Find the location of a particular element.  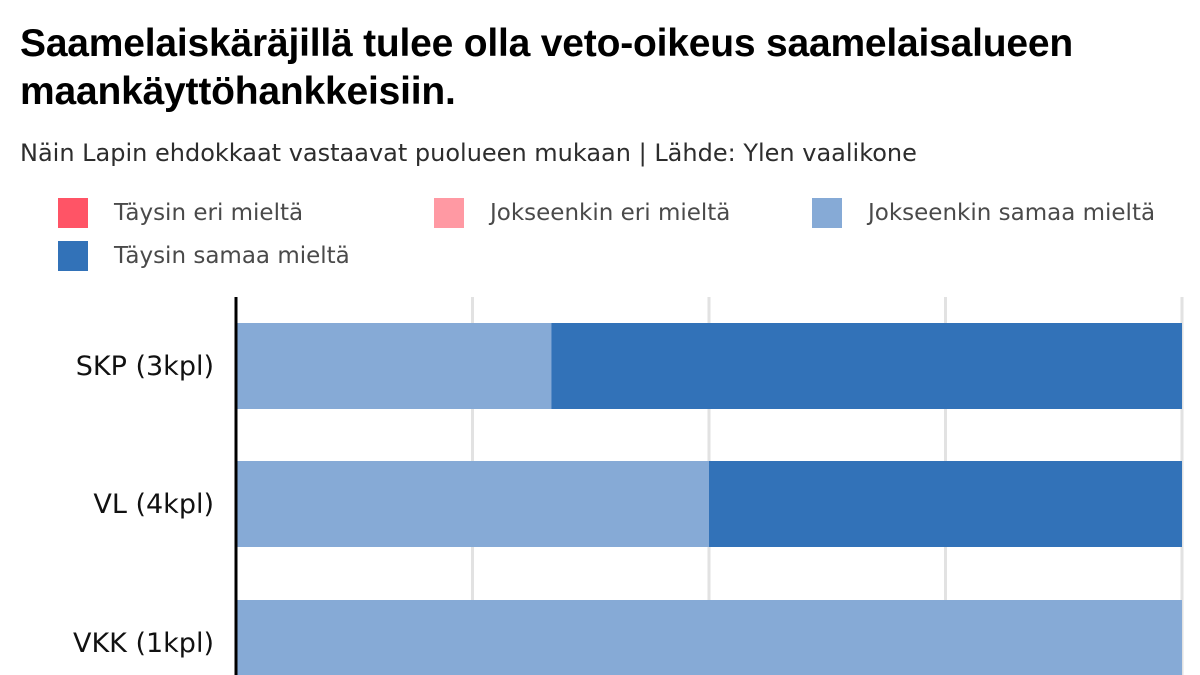

category-label: SKP (3kpl) is located at coordinates (145, 366).